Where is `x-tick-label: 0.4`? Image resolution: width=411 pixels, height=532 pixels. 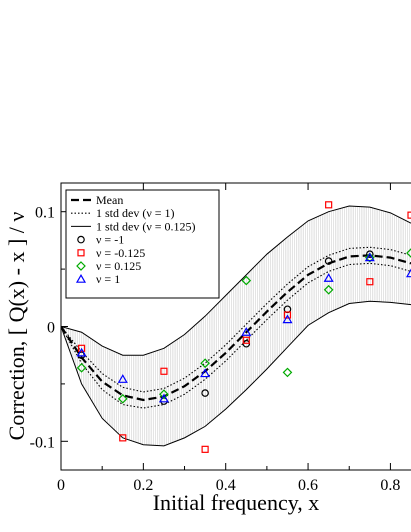 x-tick-label: 0.4 is located at coordinates (226, 485).